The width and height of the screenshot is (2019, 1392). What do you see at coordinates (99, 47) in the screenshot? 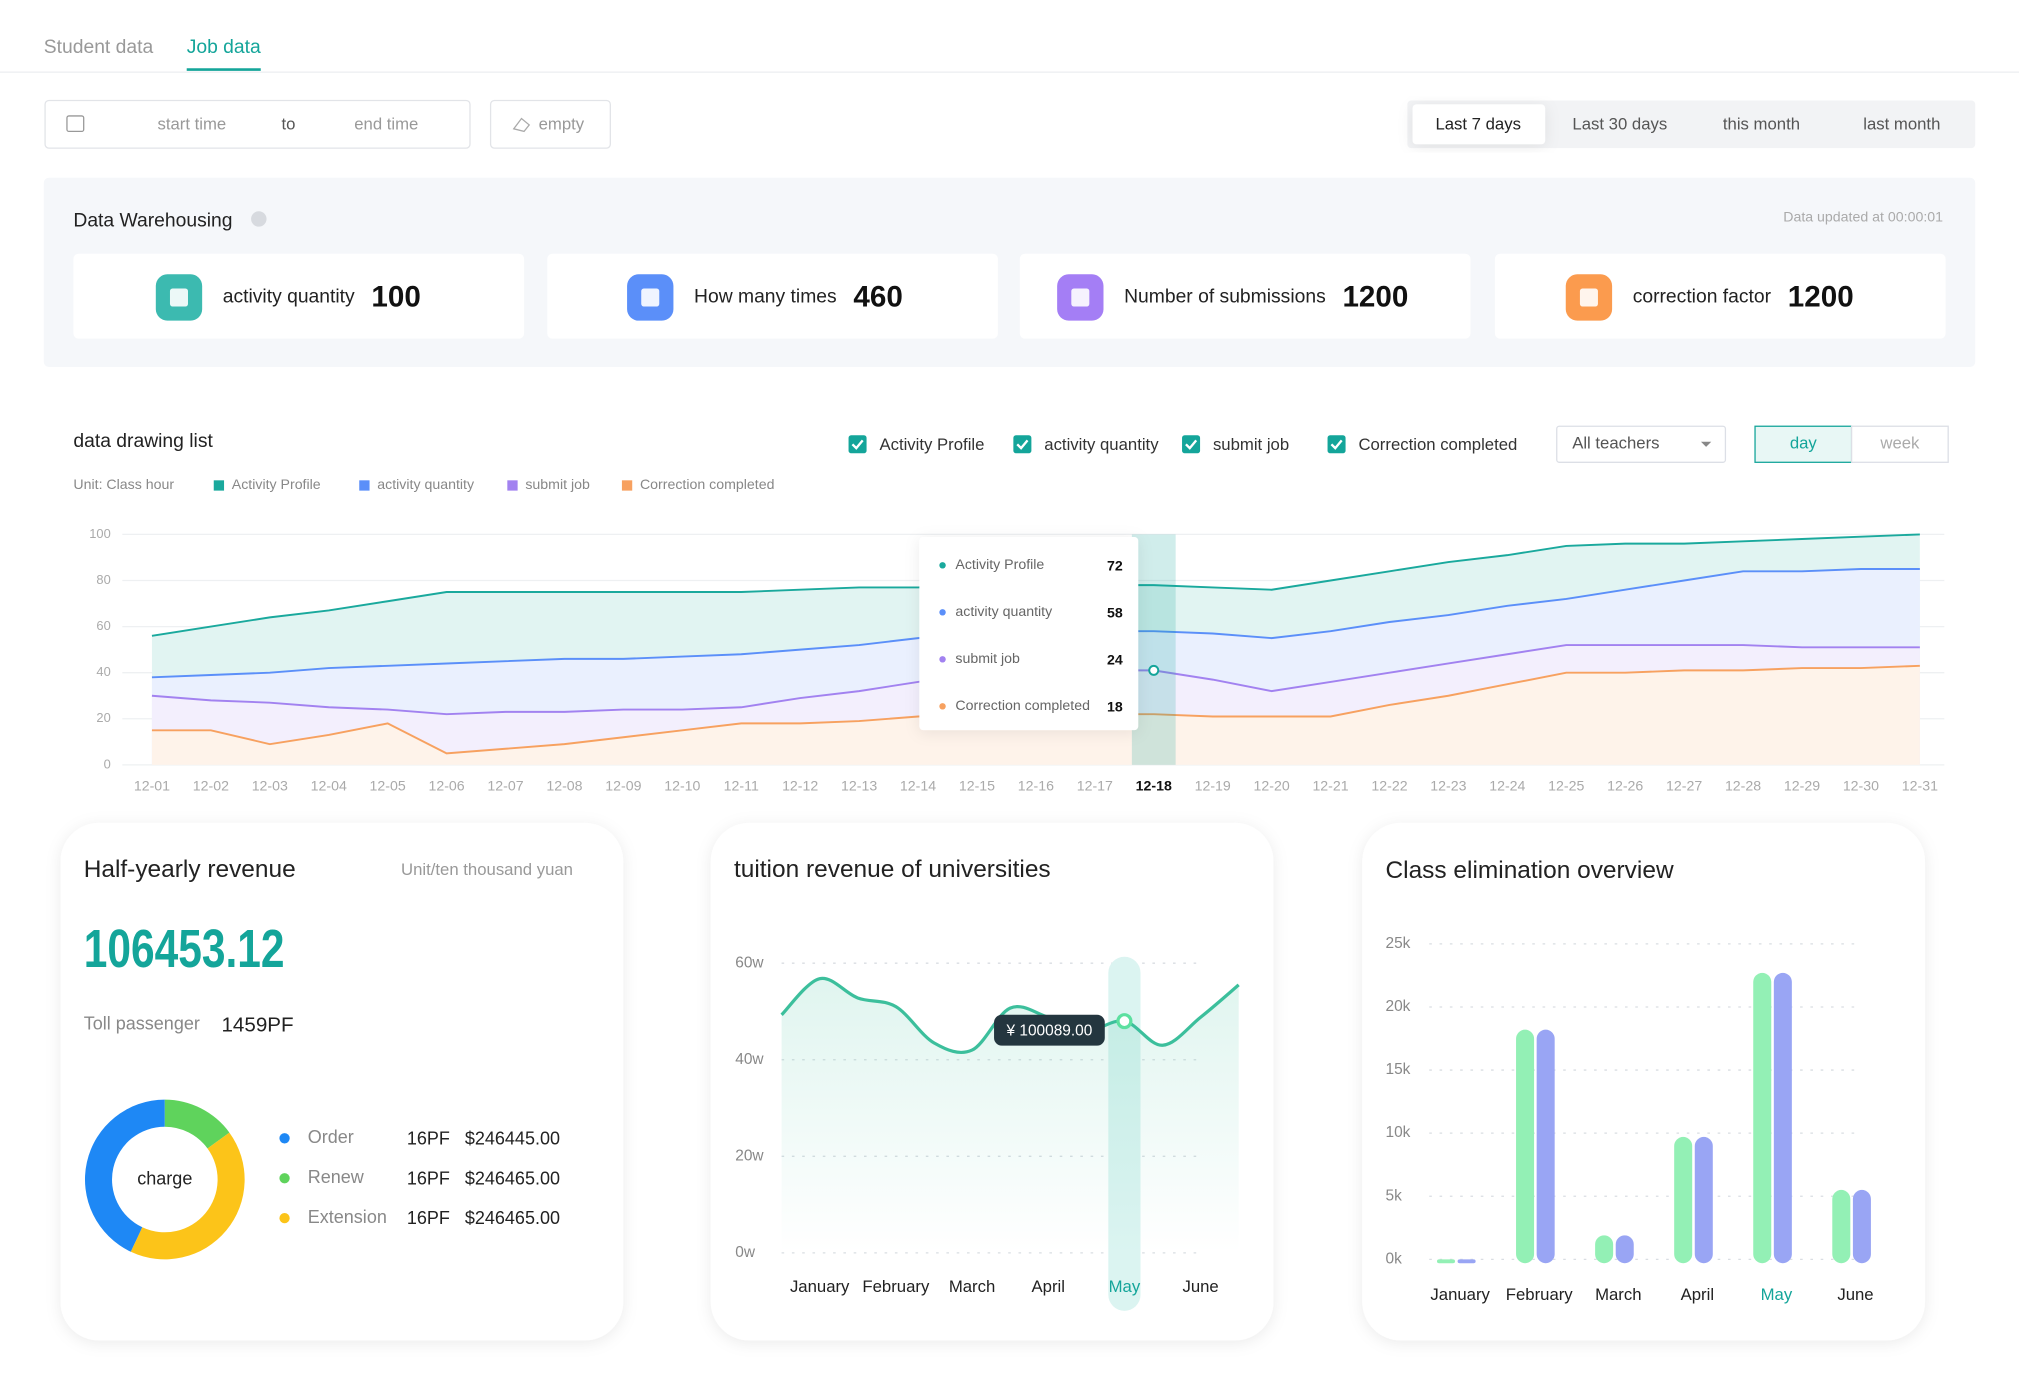
I see `tab: Student data` at bounding box center [99, 47].